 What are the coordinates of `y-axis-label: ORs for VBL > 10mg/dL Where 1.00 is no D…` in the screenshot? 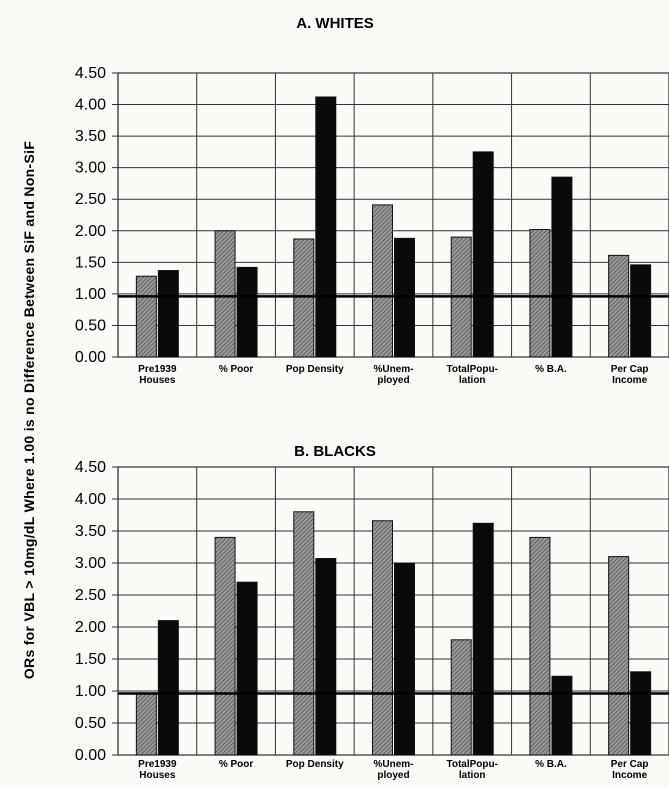 It's located at (29, 410).